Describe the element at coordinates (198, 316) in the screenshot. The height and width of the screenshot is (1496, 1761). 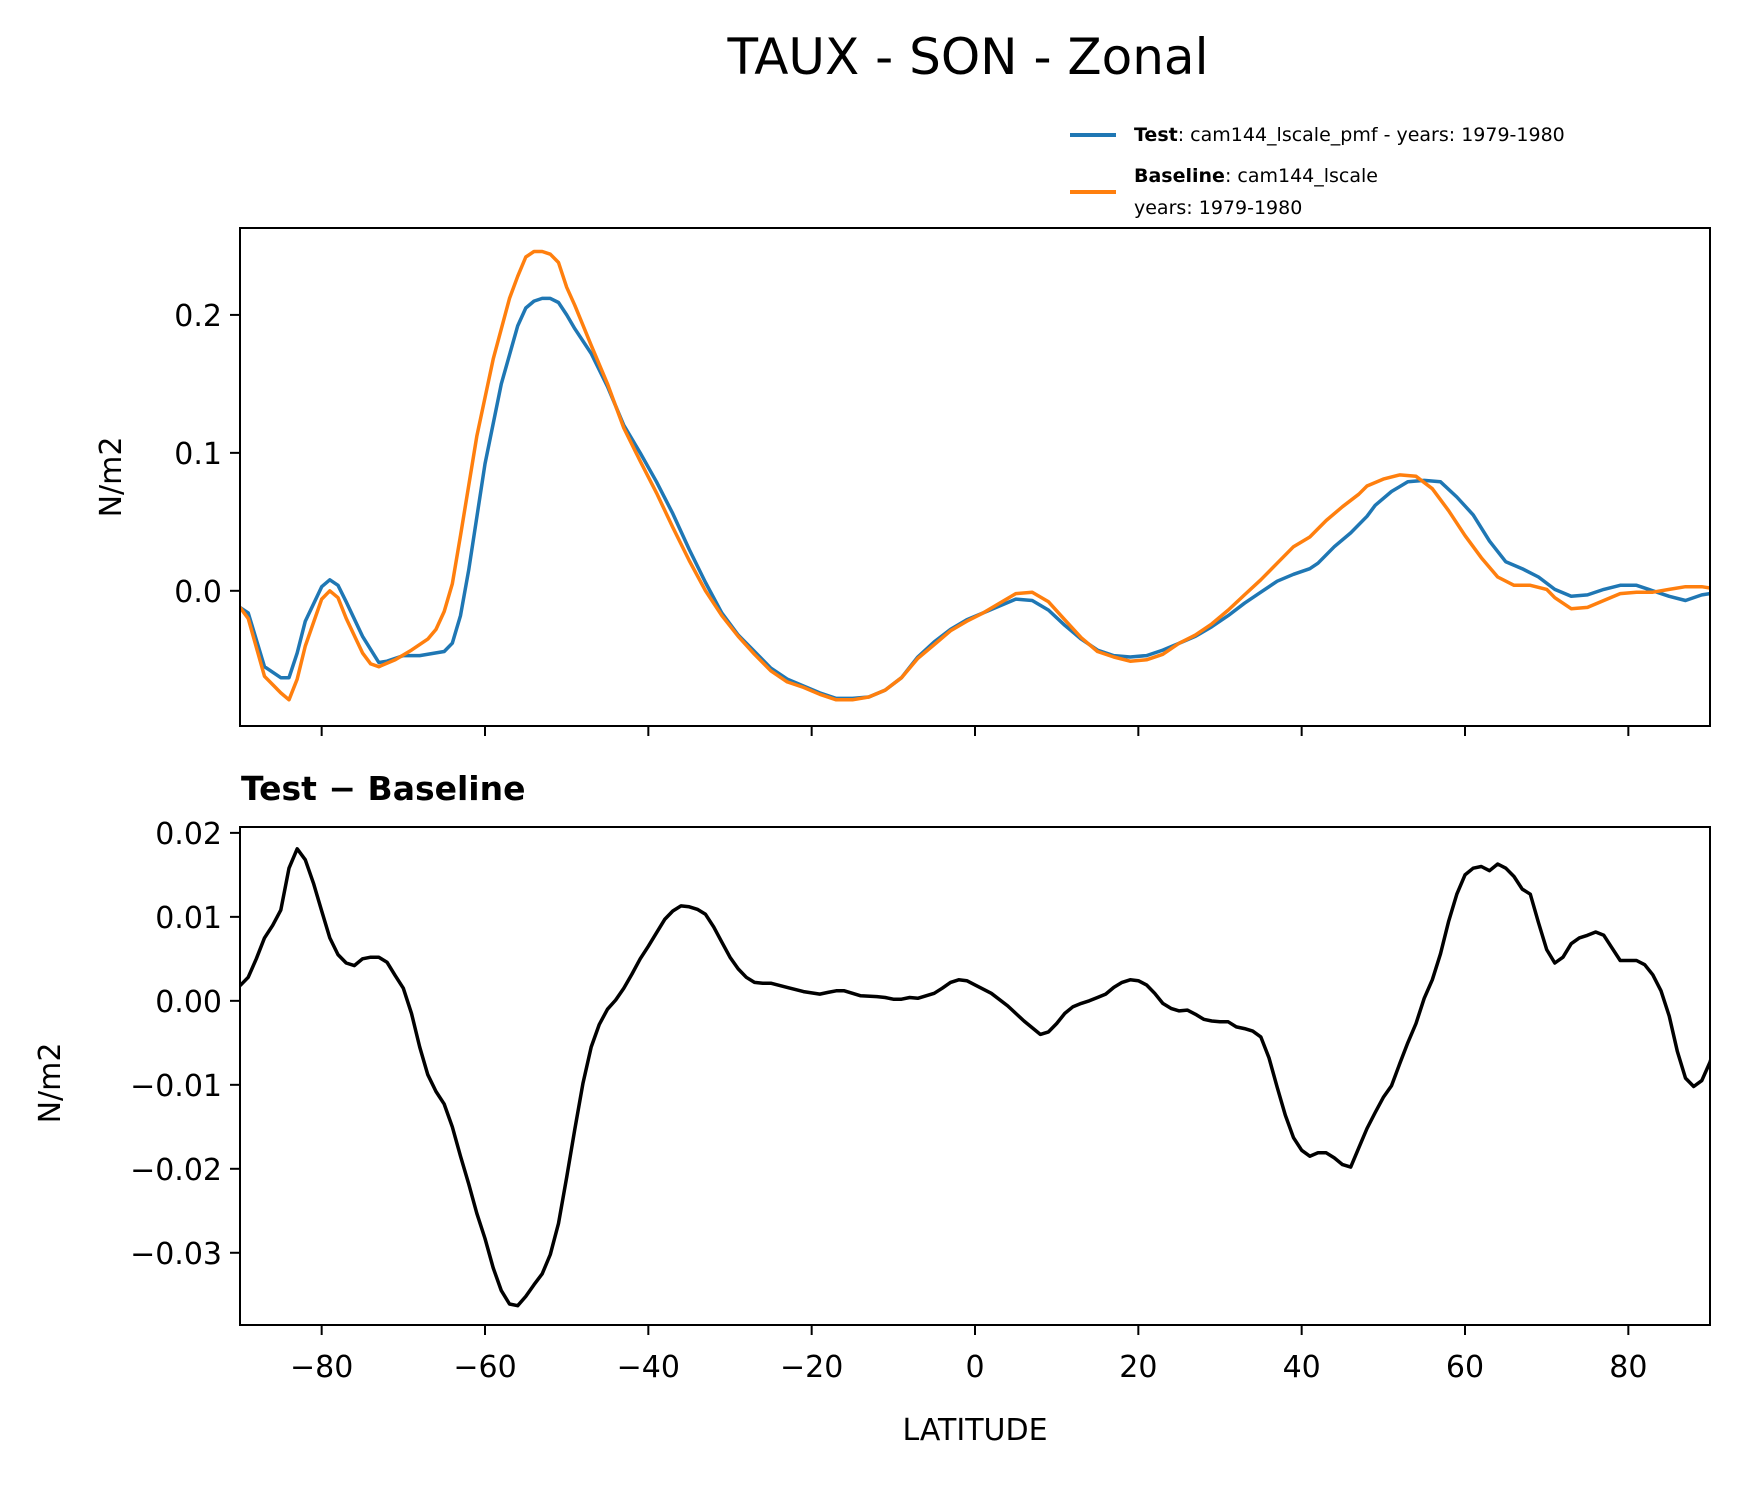
I see `top-ytick-label: 0.2` at that location.